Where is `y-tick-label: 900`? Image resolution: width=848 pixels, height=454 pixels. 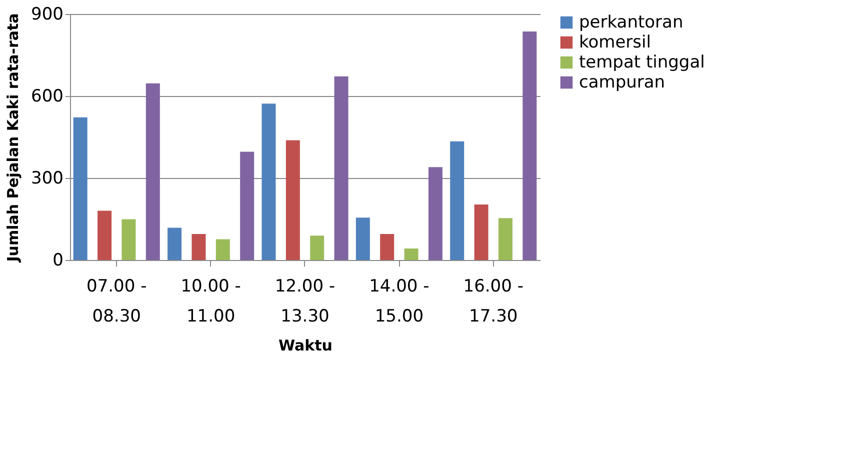
y-tick-label: 900 is located at coordinates (47, 14).